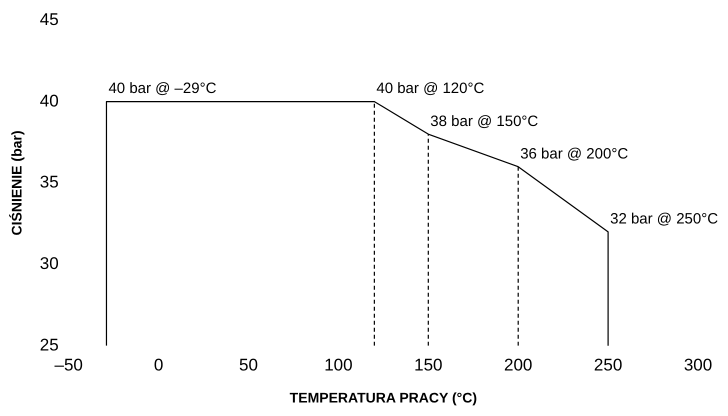  Describe the element at coordinates (664, 219) in the screenshot. I see `annotation: 32 bar @ 250°C` at that location.